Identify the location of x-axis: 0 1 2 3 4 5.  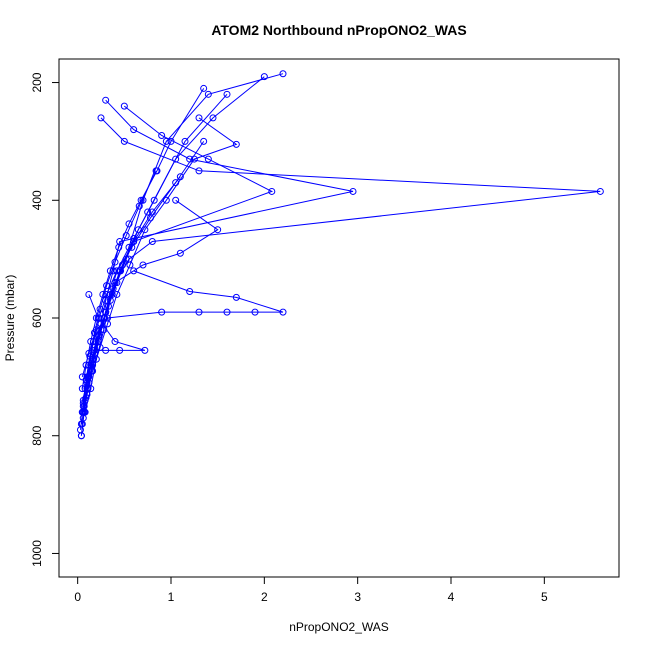
(311, 590).